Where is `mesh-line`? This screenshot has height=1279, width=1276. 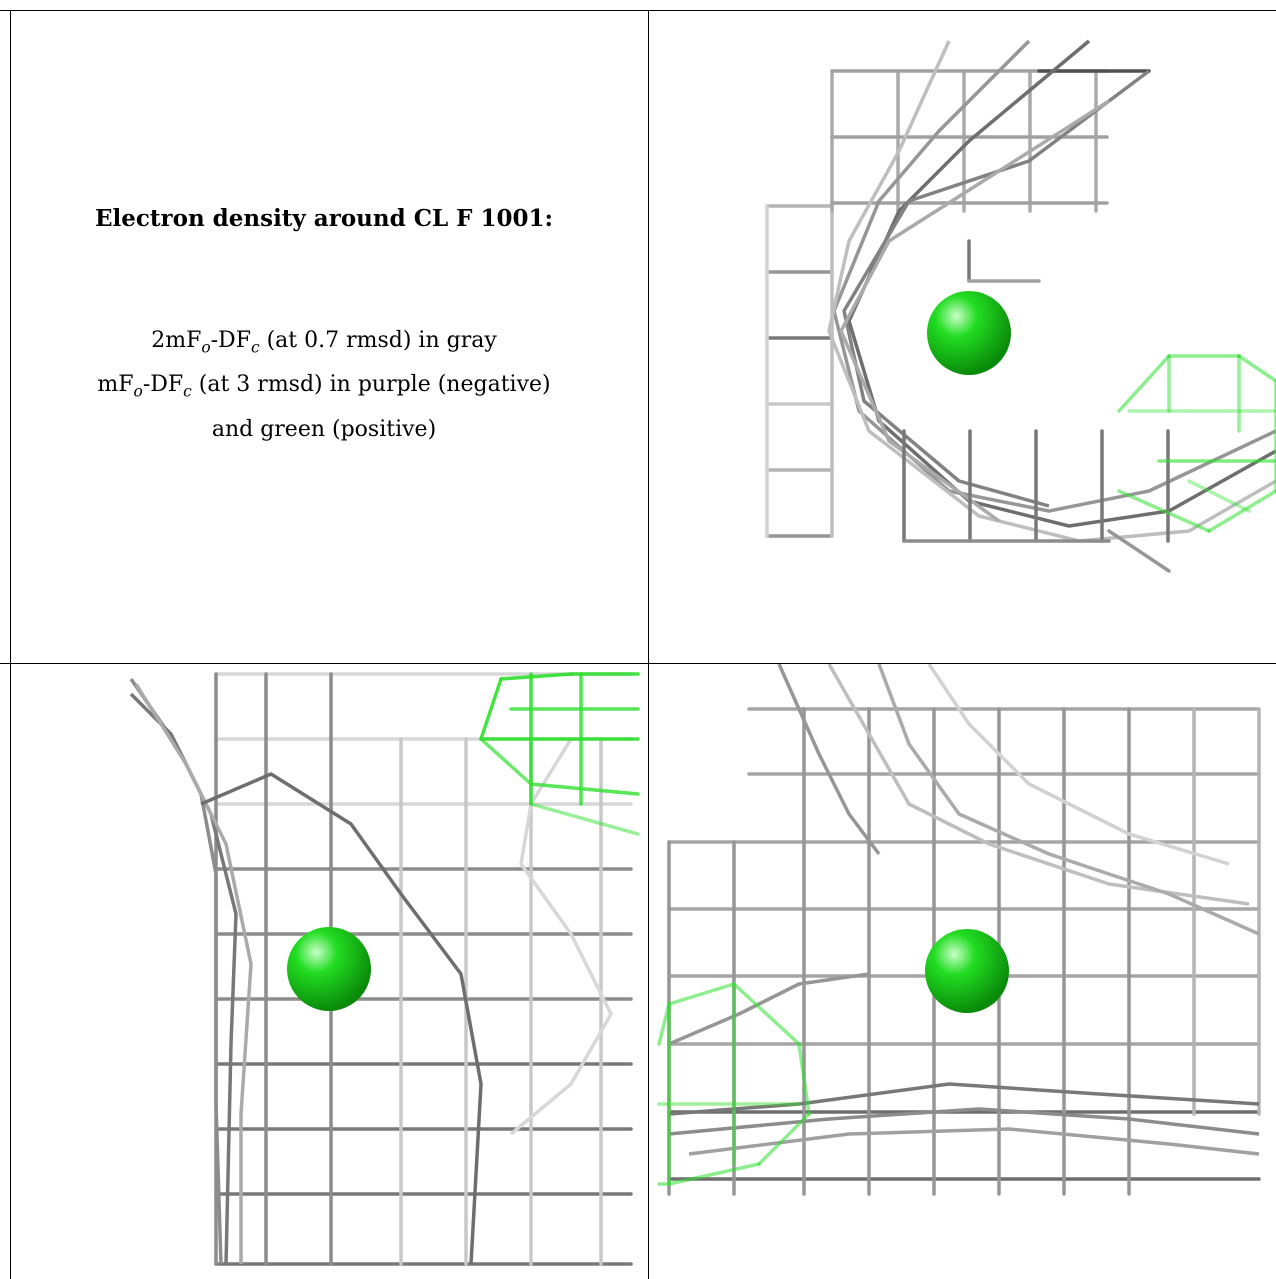 mesh-line is located at coordinates (1139, 551).